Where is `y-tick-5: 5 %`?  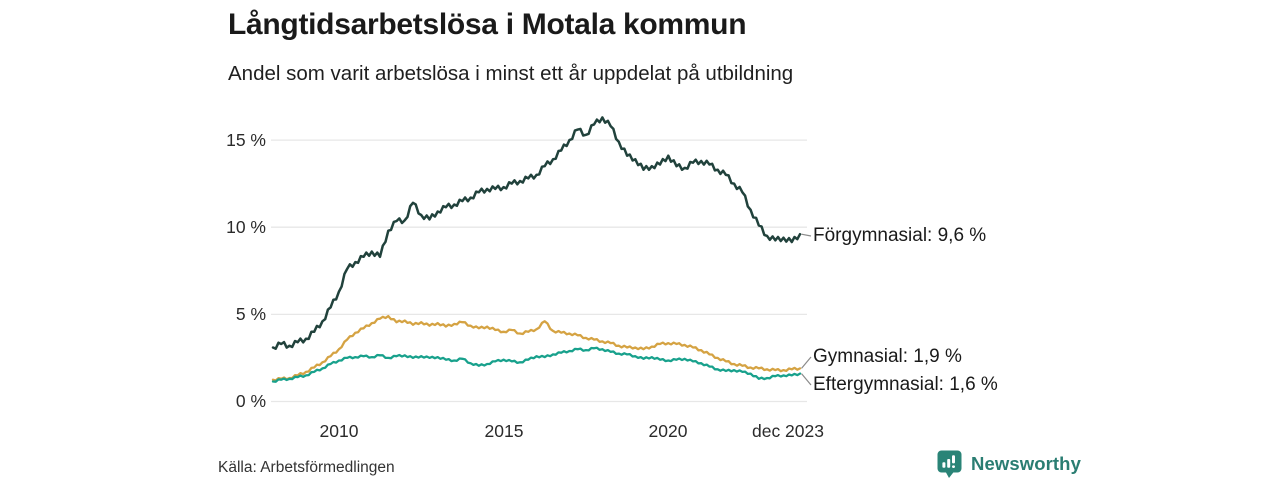 y-tick-5: 5 % is located at coordinates (250, 314).